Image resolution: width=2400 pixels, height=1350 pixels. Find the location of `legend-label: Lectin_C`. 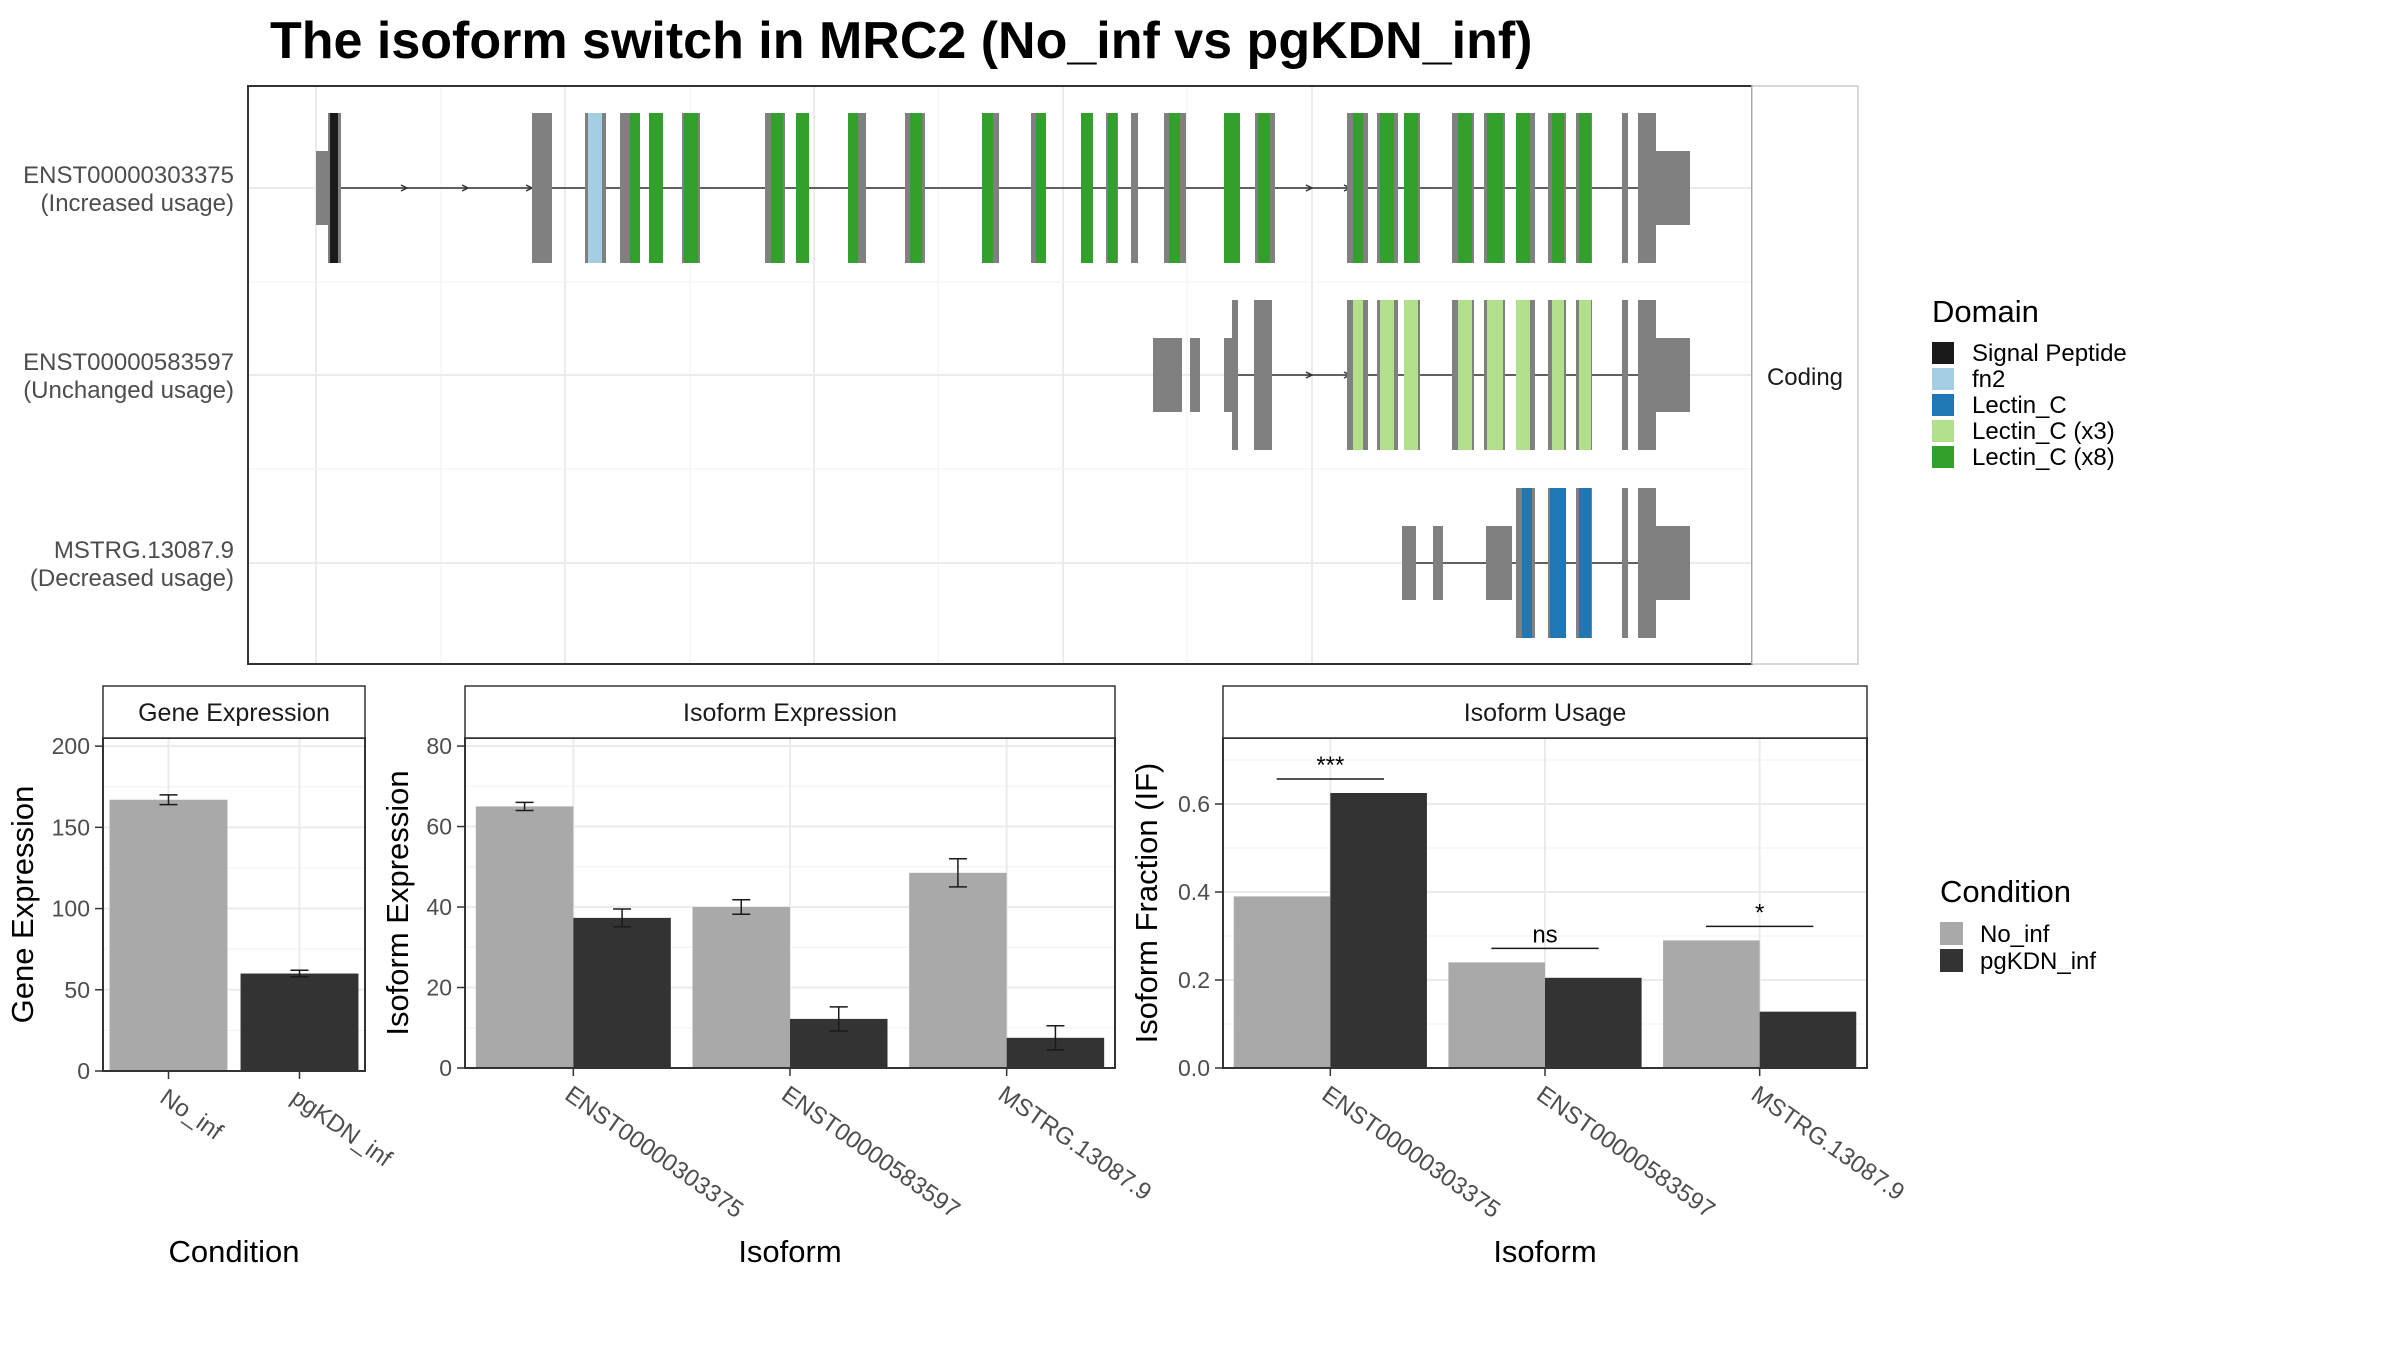

legend-label: Lectin_C is located at coordinates (2019, 405).